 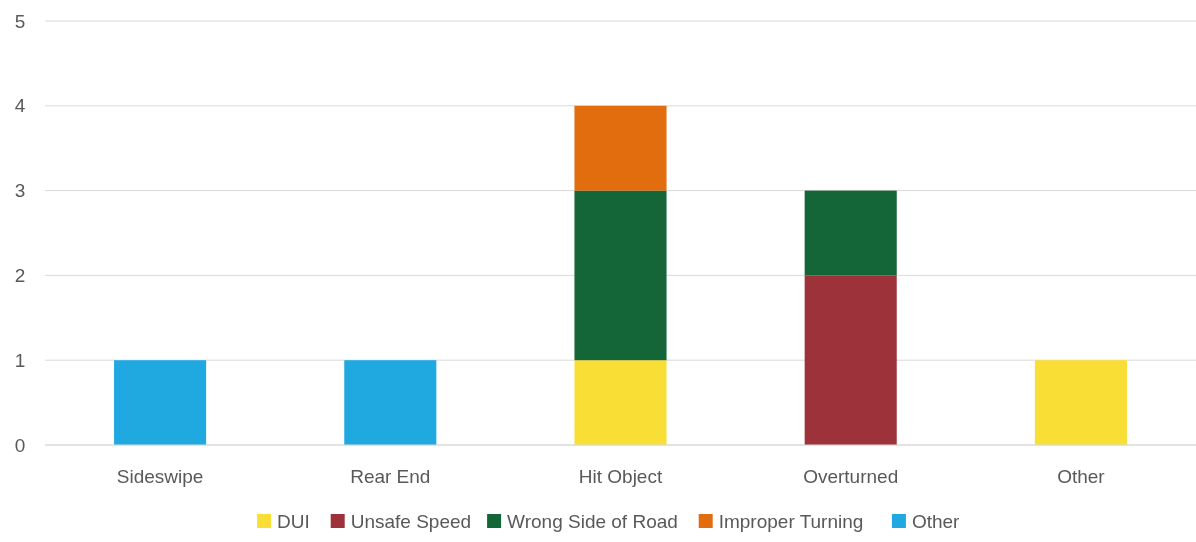 What do you see at coordinates (20, 276) in the screenshot?
I see `y-tick-label: 2` at bounding box center [20, 276].